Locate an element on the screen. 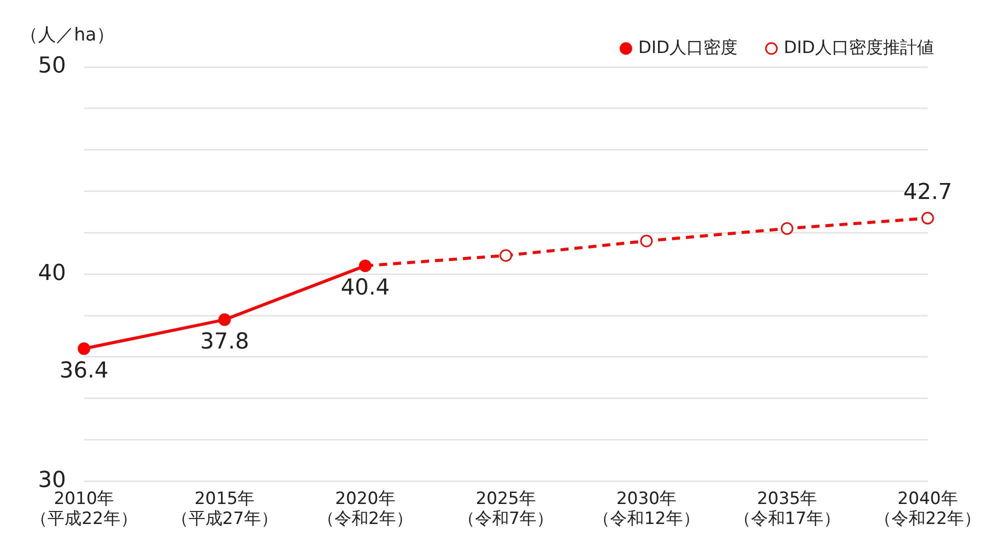 The image size is (989, 542). data-label: 36.4 is located at coordinates (84, 371).